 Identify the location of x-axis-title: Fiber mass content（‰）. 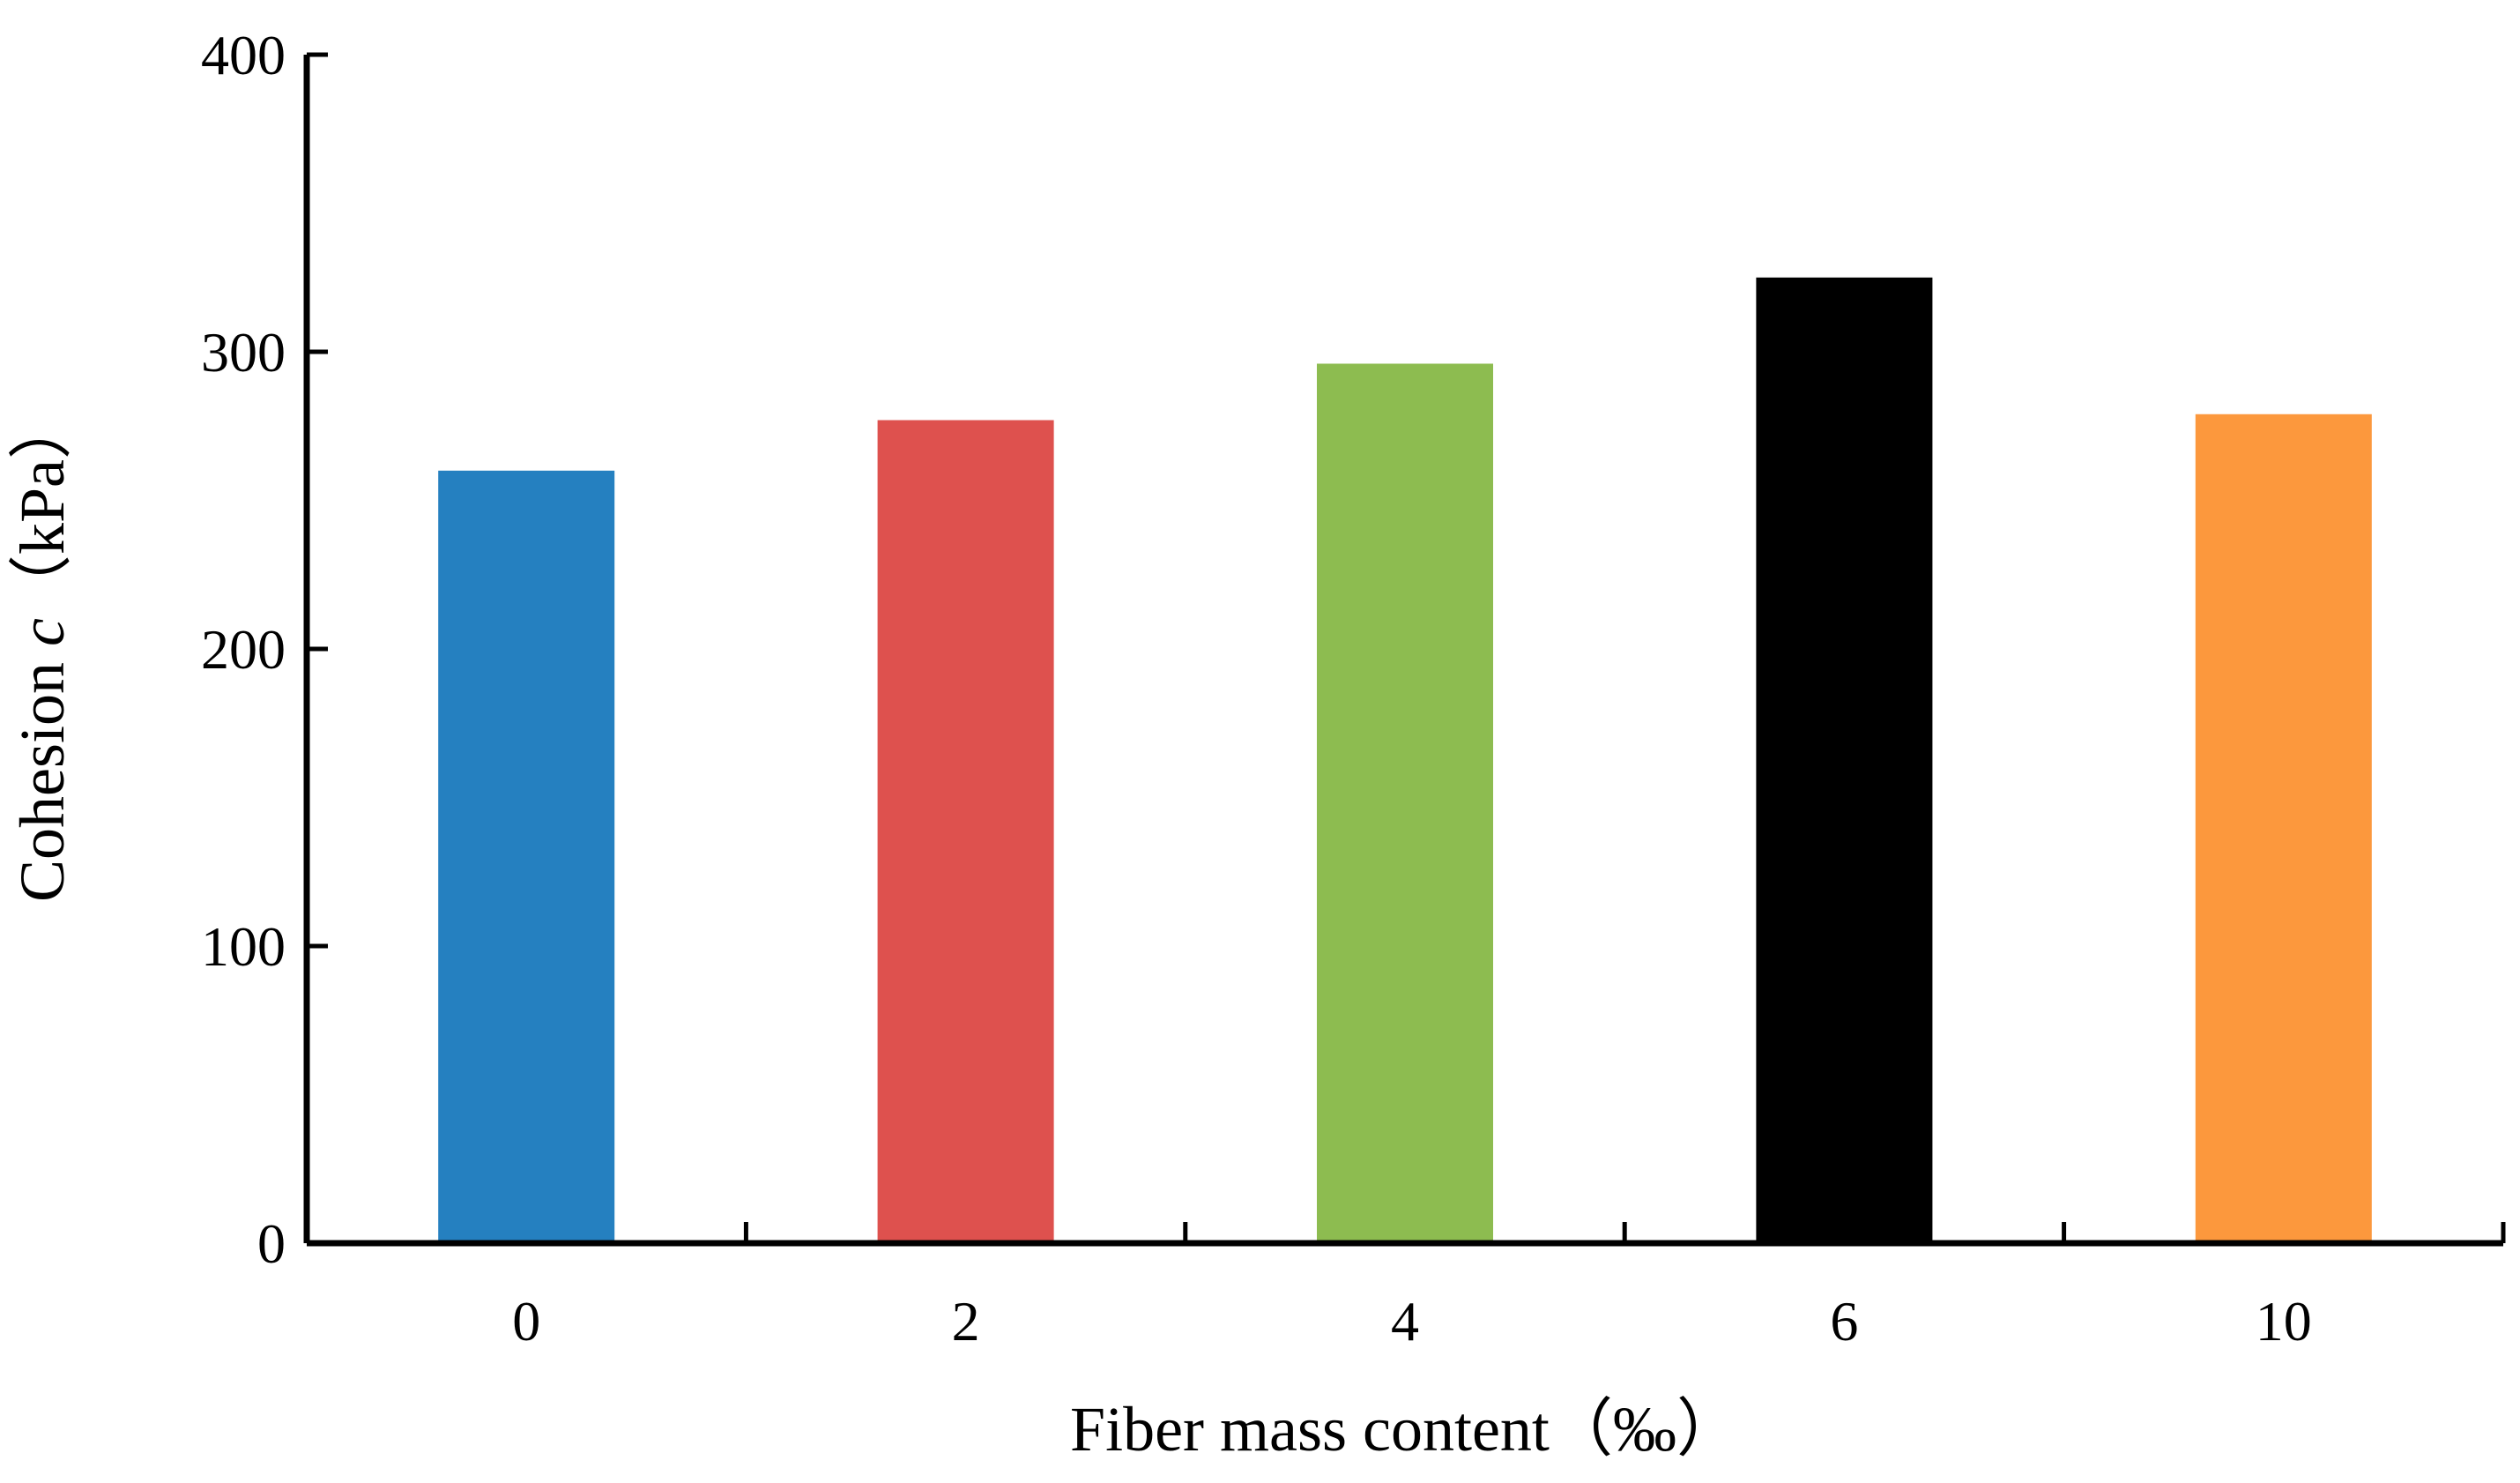
(1405, 1429).